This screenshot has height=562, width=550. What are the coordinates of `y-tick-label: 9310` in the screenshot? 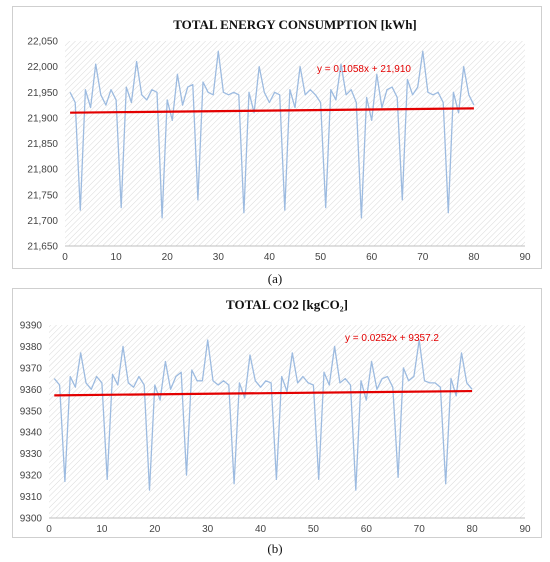 It's located at (31, 497).